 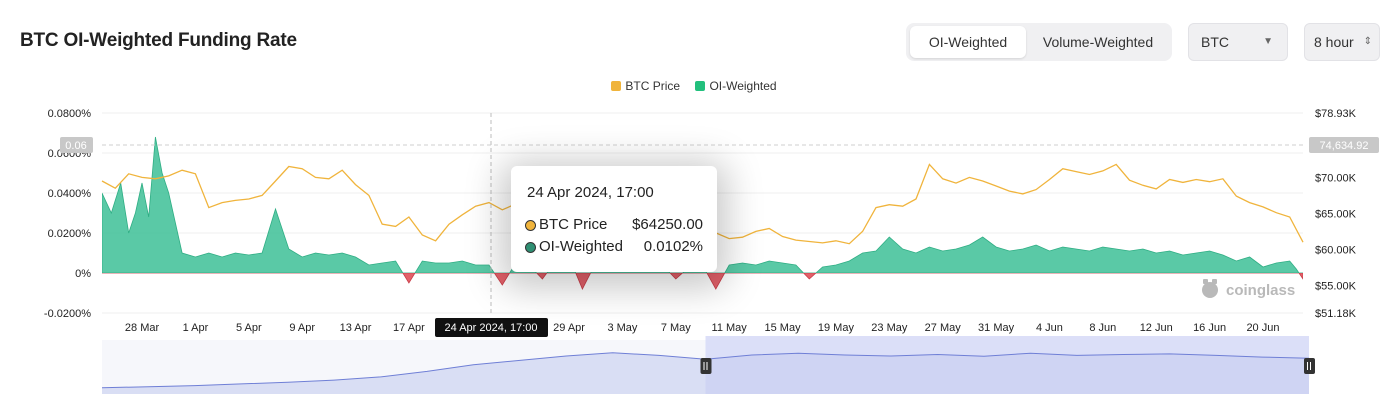 I want to click on y-left-tick-label: 0.0800%, so click(x=70, y=114).